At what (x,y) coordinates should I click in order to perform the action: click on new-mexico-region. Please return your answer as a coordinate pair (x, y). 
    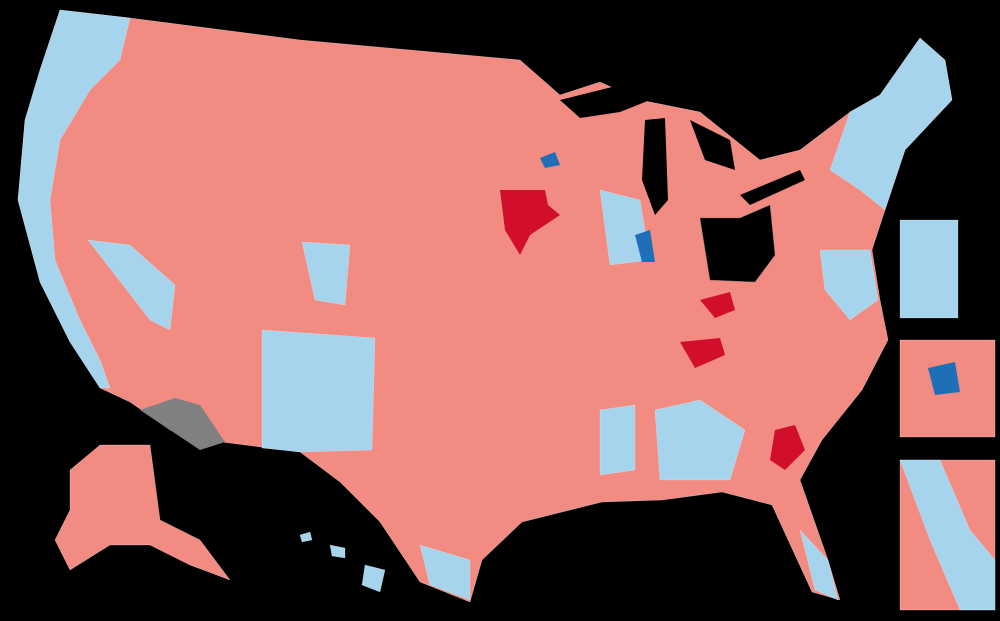
    Looking at the image, I should click on (318, 391).